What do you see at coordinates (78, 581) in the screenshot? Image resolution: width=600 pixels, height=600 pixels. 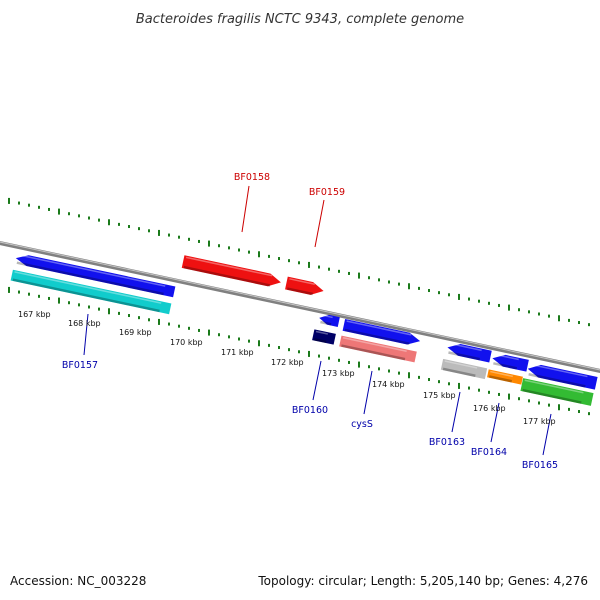 I see `accession-text: Accession: NC_003228` at bounding box center [78, 581].